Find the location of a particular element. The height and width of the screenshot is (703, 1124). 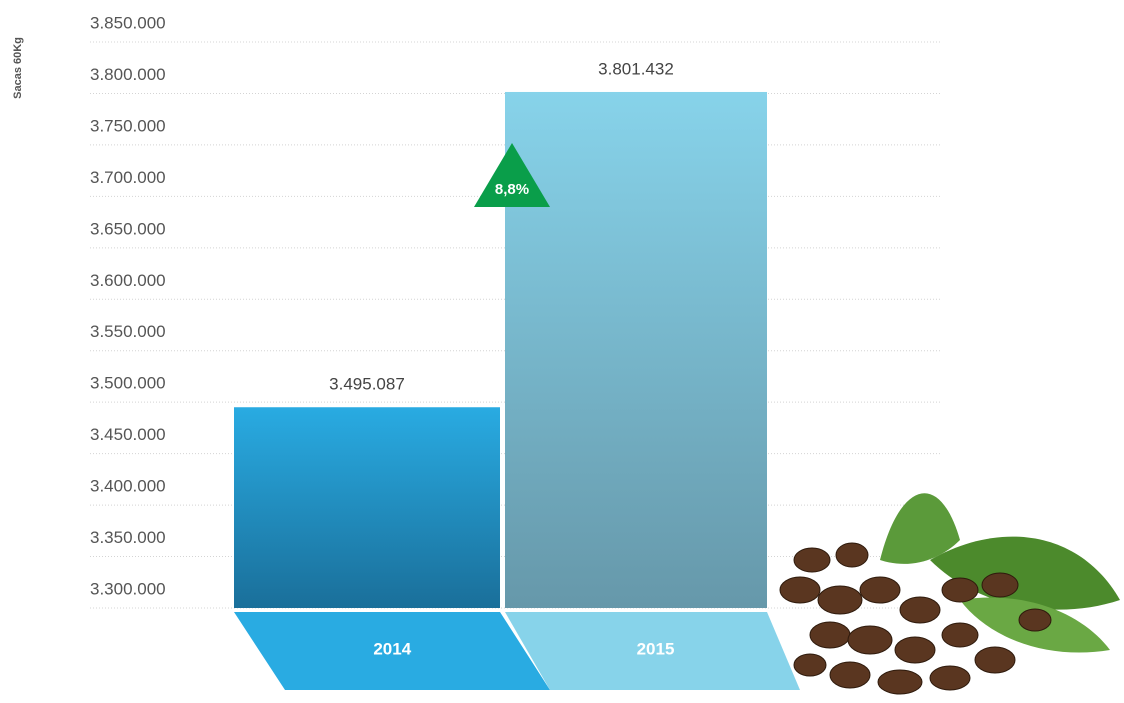

y-tick-label: 3.300.000 is located at coordinates (128, 588).